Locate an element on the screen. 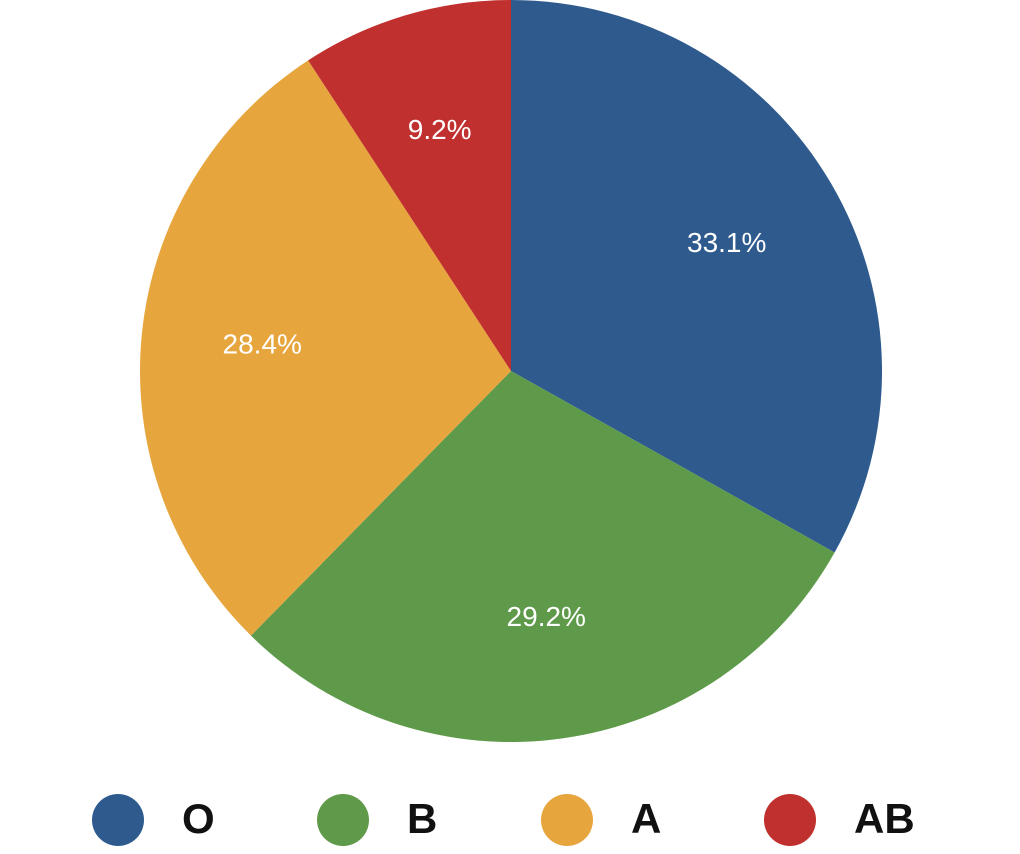 The image size is (1020, 854). legend-label: O is located at coordinates (198, 818).